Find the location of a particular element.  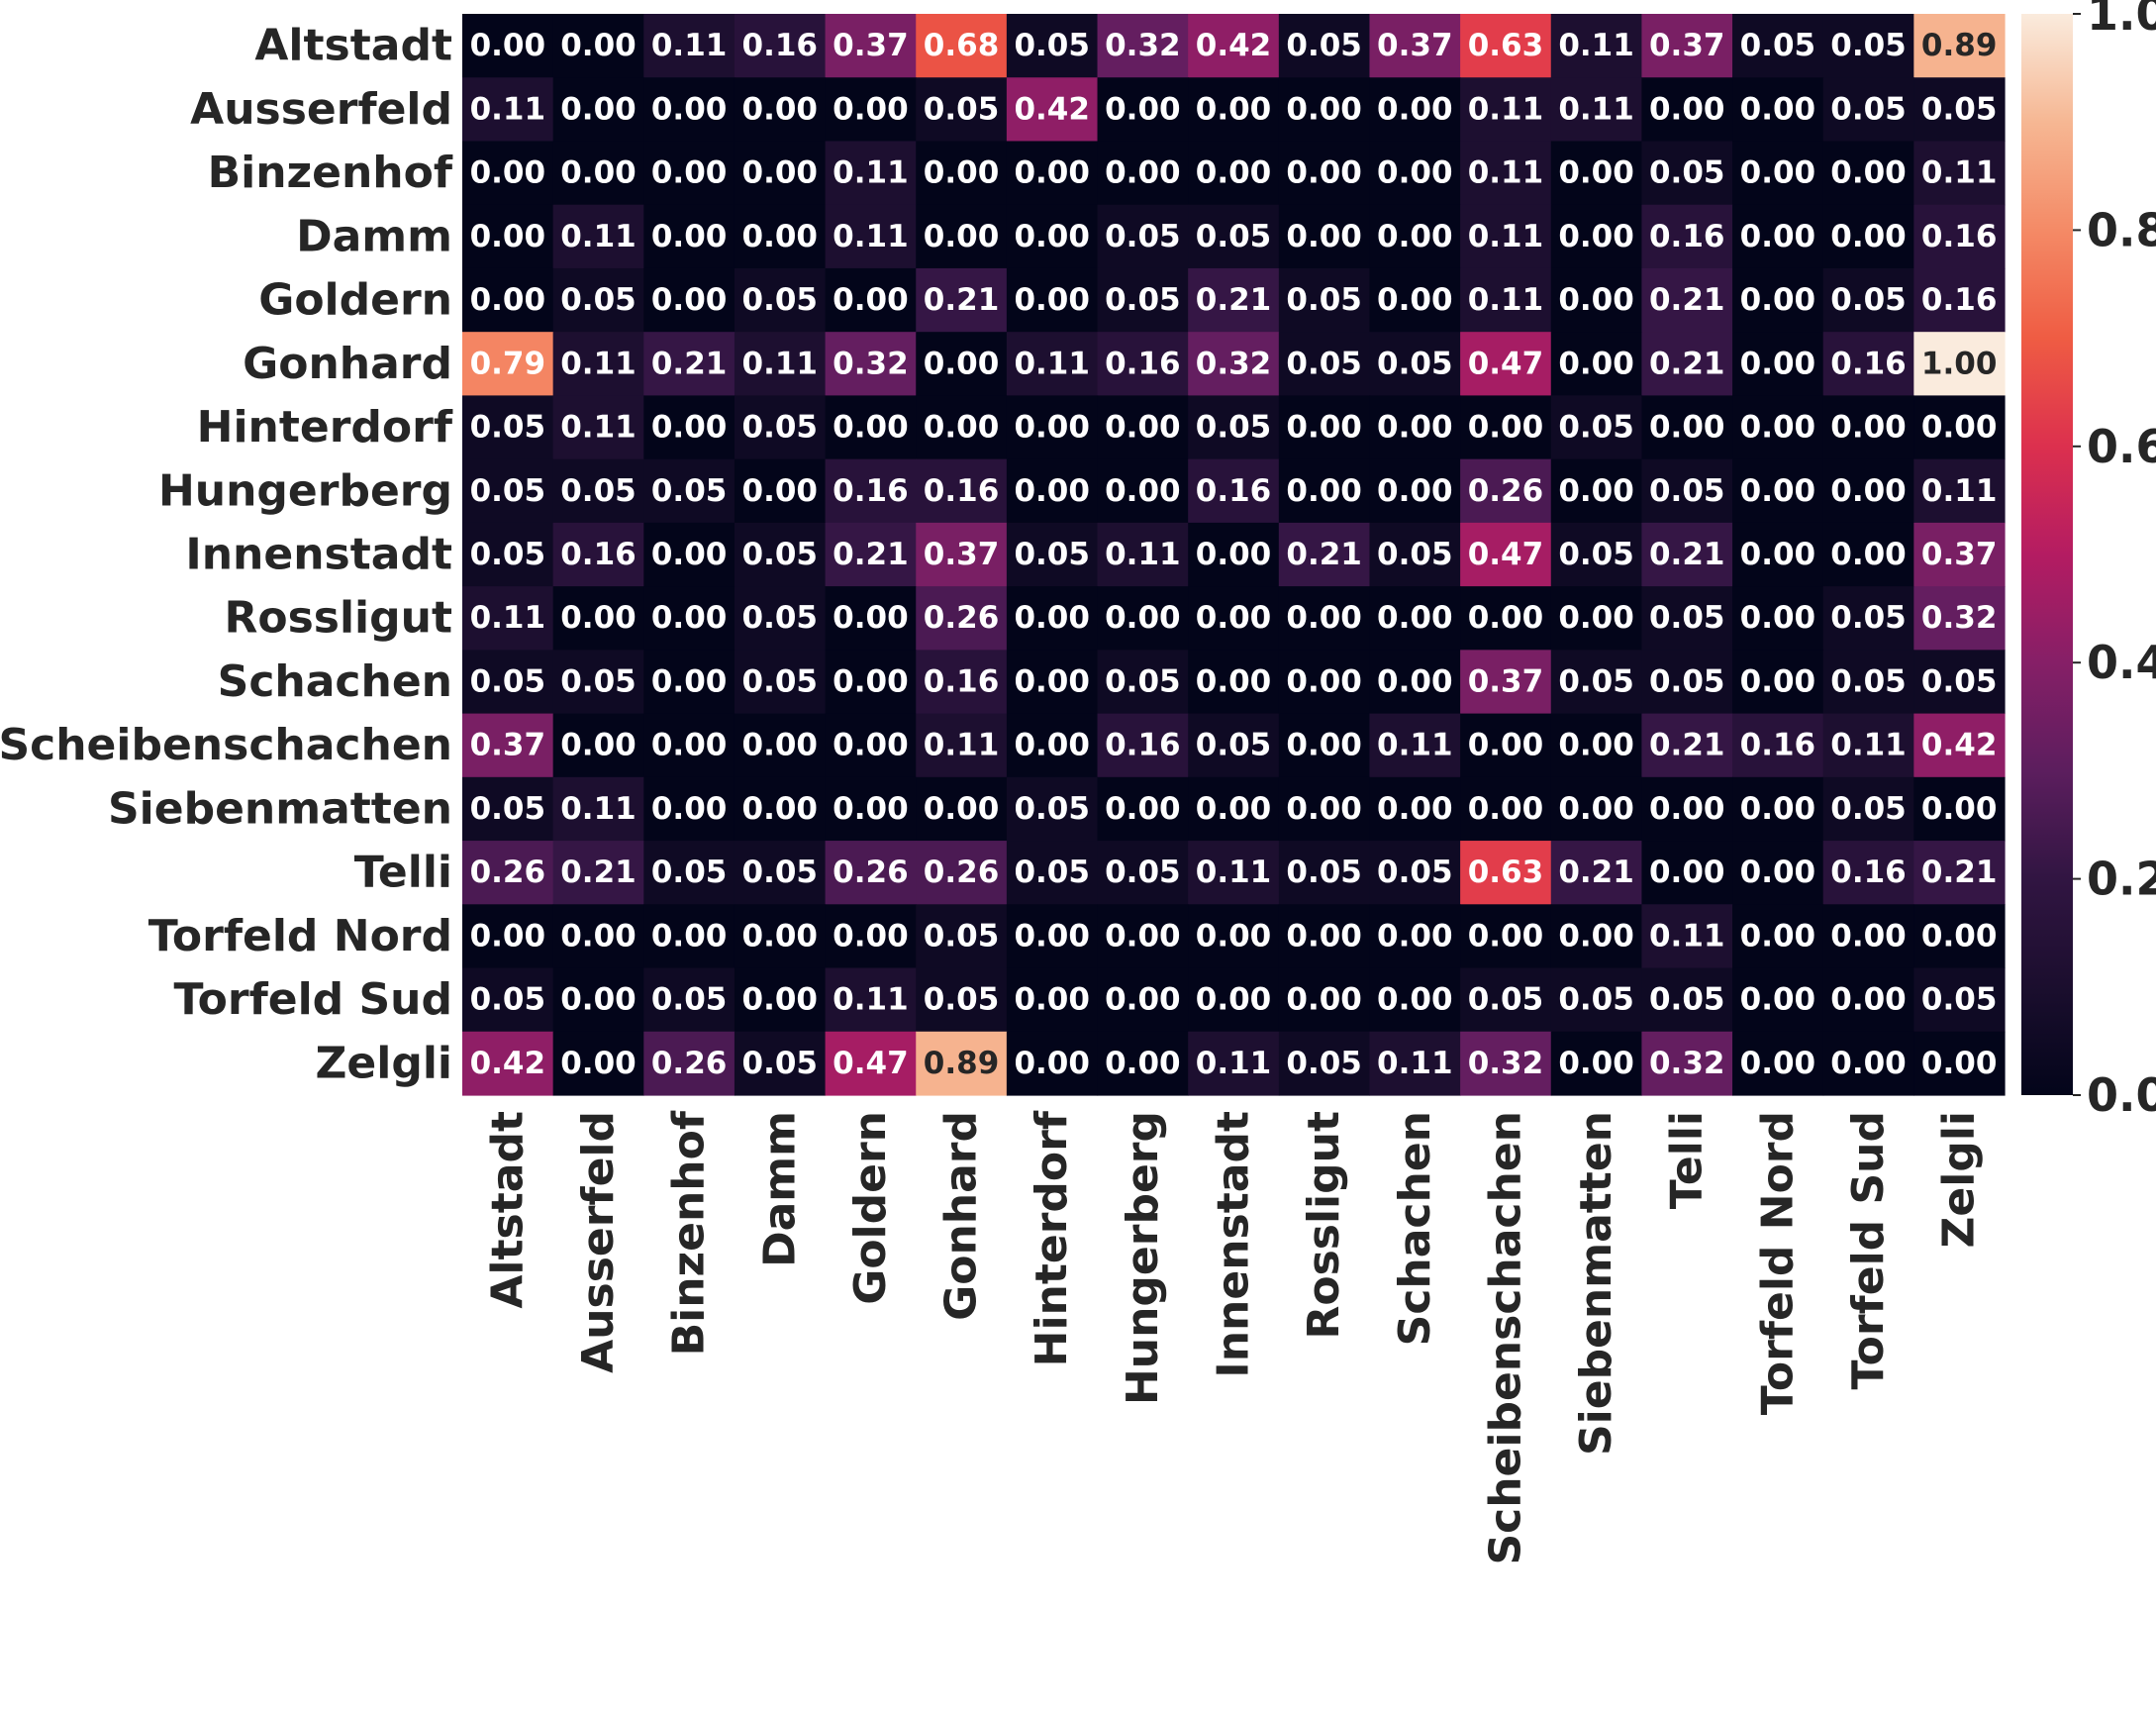

cell-value-label: 0.42 is located at coordinates (1234, 45).